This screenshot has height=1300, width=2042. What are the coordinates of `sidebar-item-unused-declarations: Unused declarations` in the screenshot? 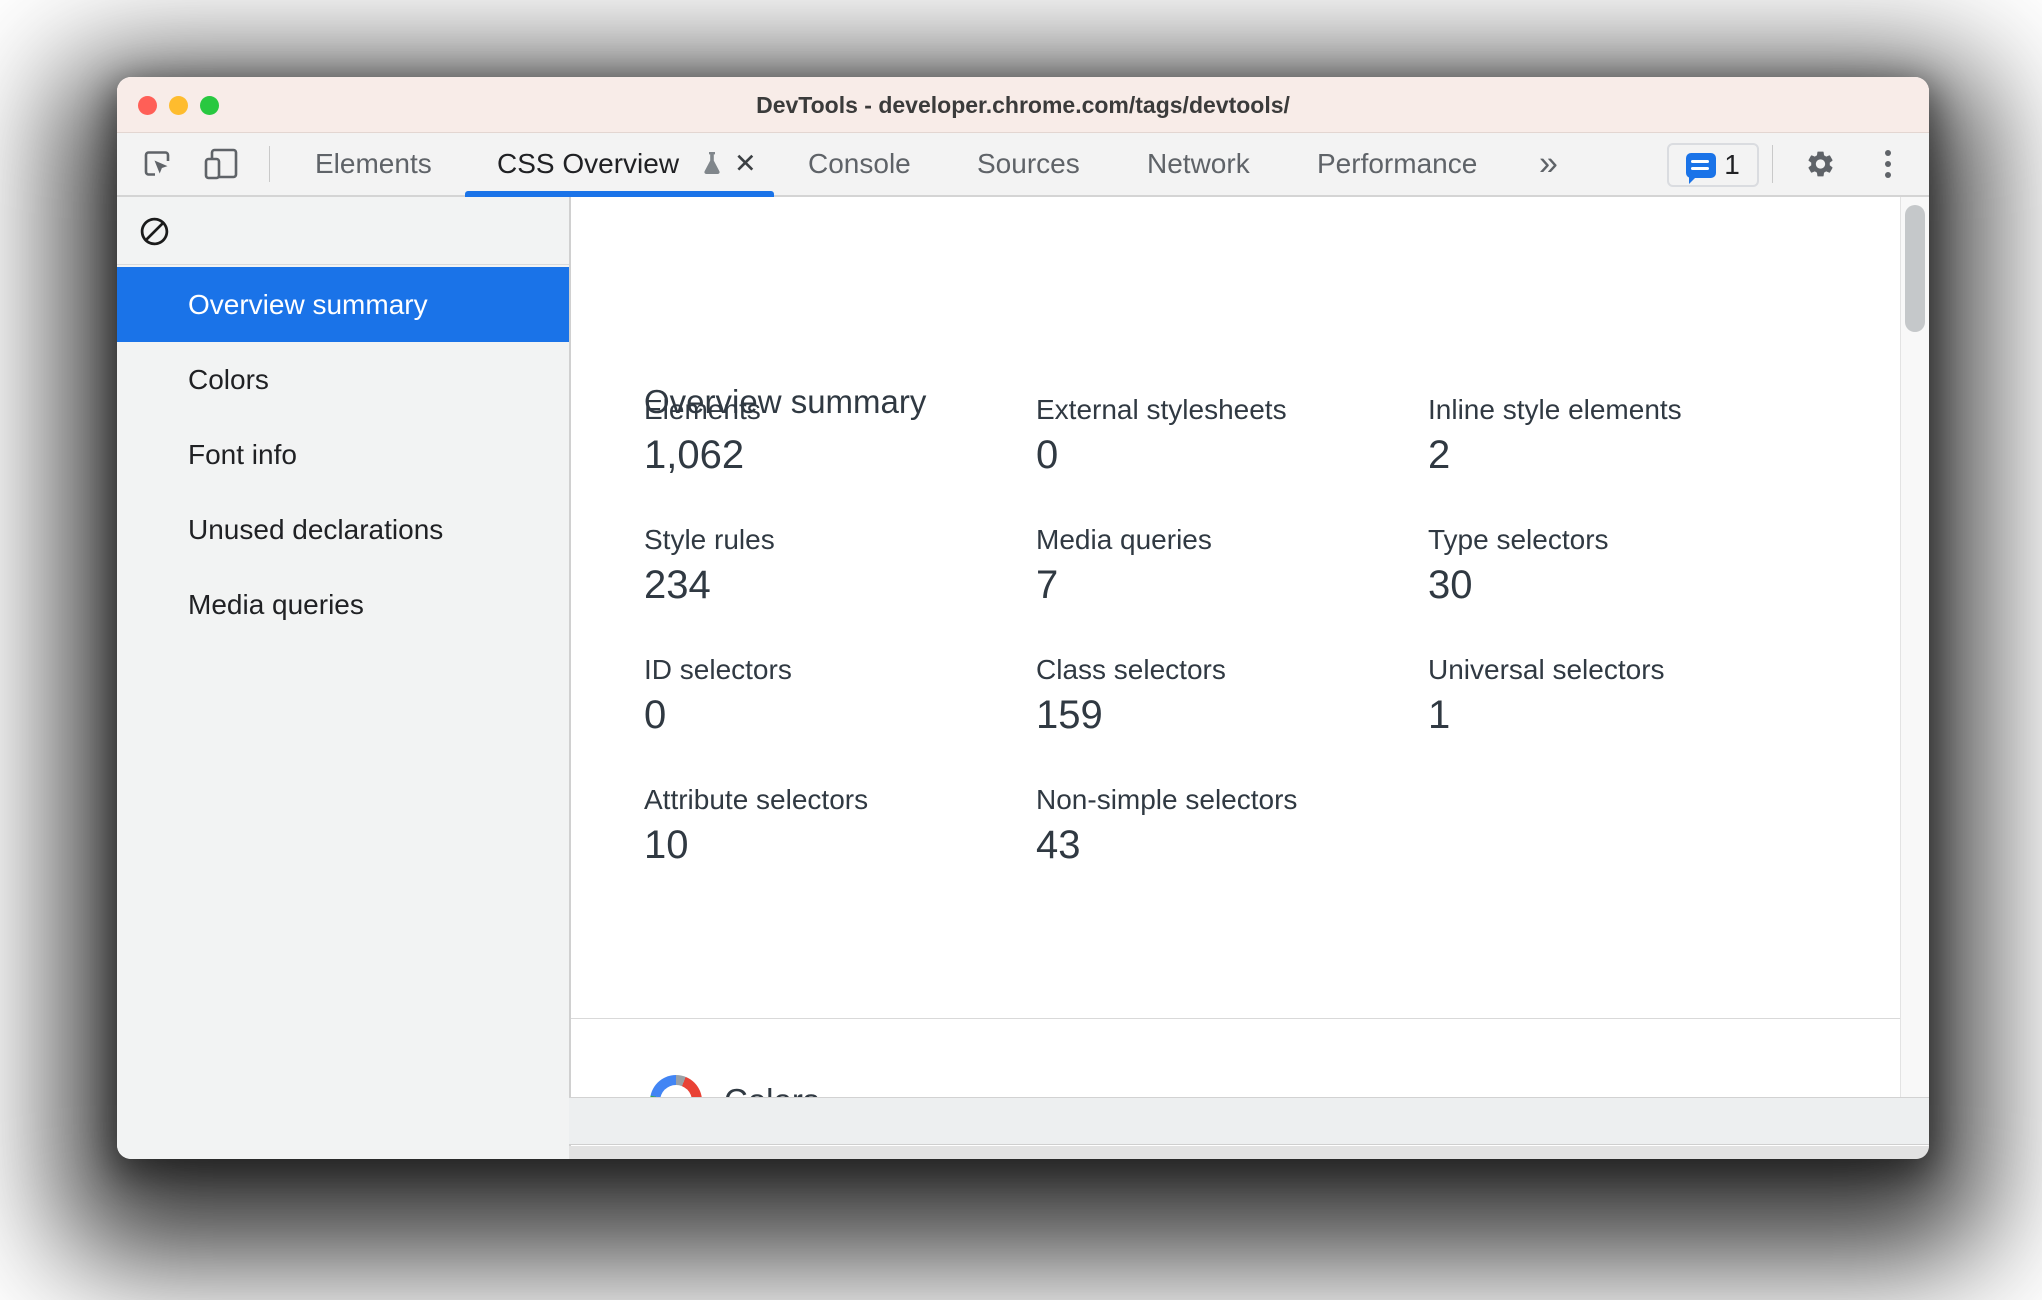 It's located at (316, 529).